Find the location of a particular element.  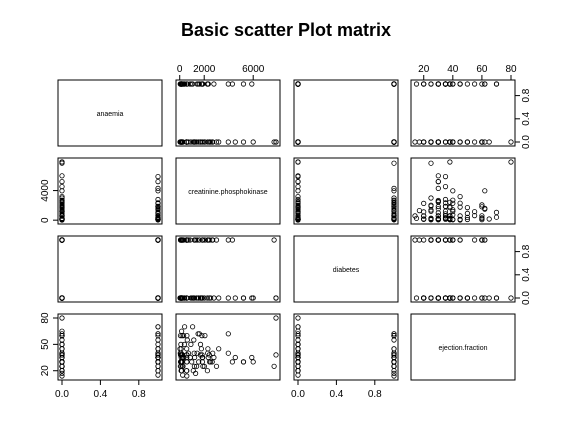

panel-ejection-fraction-vs-anaemia is located at coordinates (110, 347).